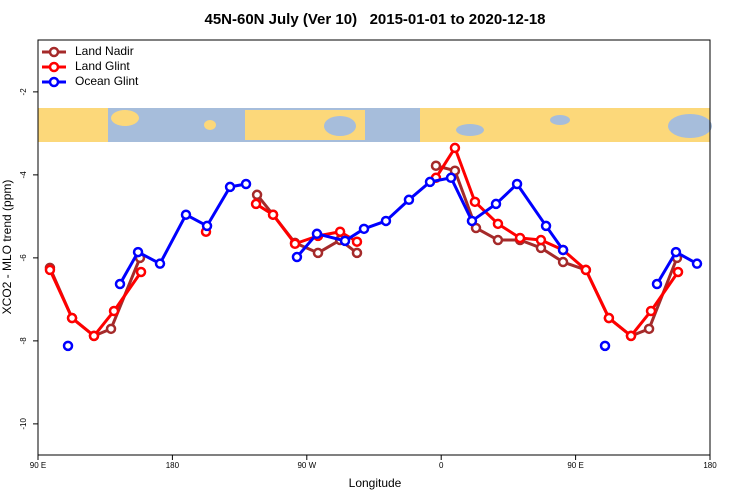 This screenshot has height=500, width=750. I want to click on y-tick-label: -10, so click(23, 424).